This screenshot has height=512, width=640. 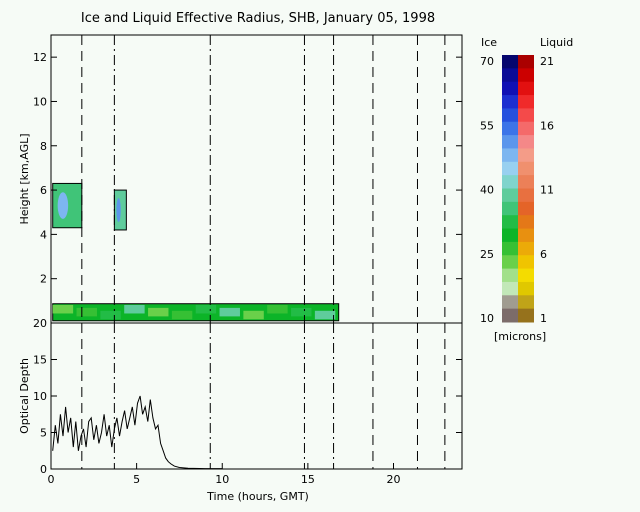 What do you see at coordinates (487, 190) in the screenshot?
I see `colorbar-ice-tick: 40` at bounding box center [487, 190].